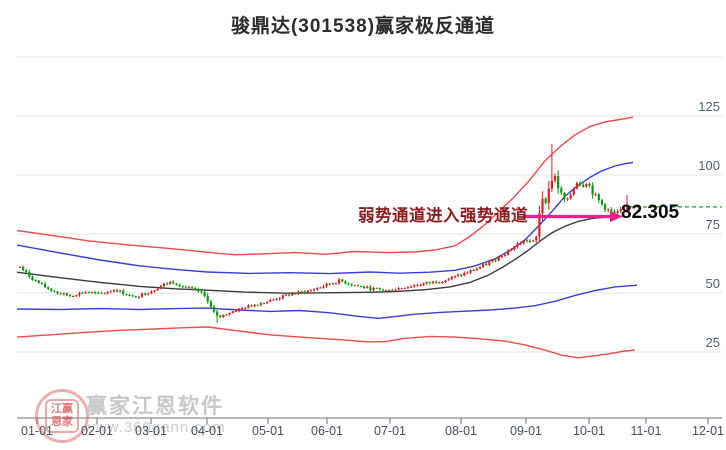 Image resolution: width=726 pixels, height=450 pixels. Describe the element at coordinates (708, 431) in the screenshot. I see `x-axis-label: 12-01` at that location.